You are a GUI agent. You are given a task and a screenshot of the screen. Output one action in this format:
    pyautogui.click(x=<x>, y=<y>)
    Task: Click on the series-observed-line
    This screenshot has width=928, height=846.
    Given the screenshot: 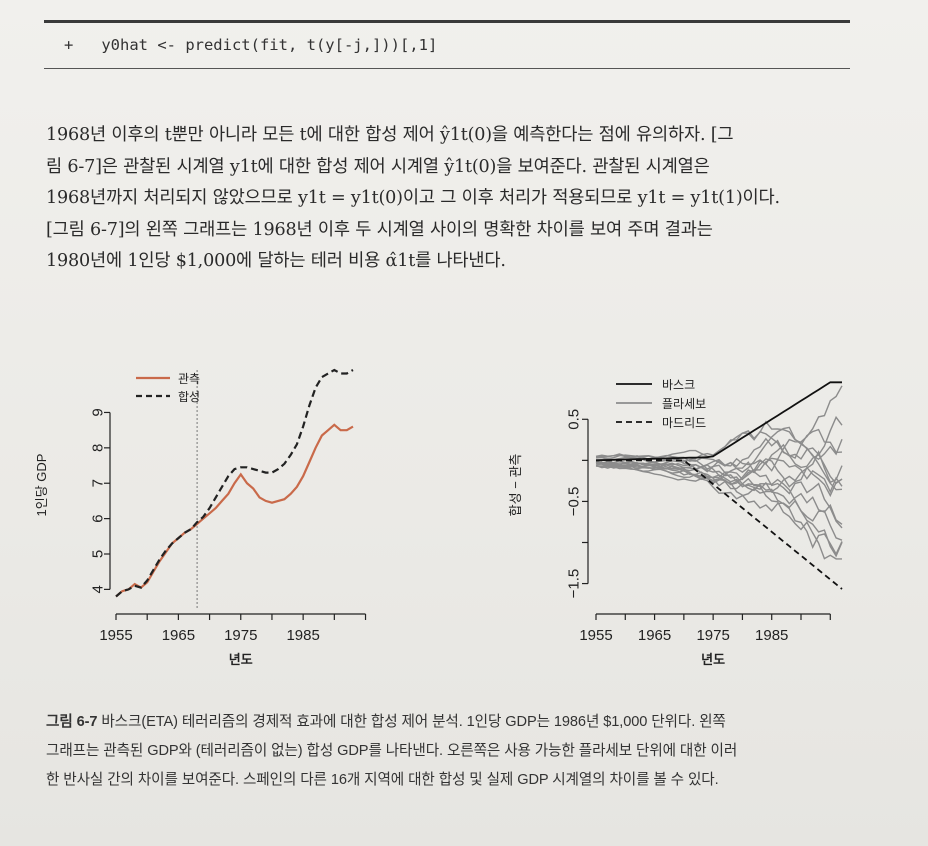 What is the action you would take?
    pyautogui.click(x=234, y=510)
    